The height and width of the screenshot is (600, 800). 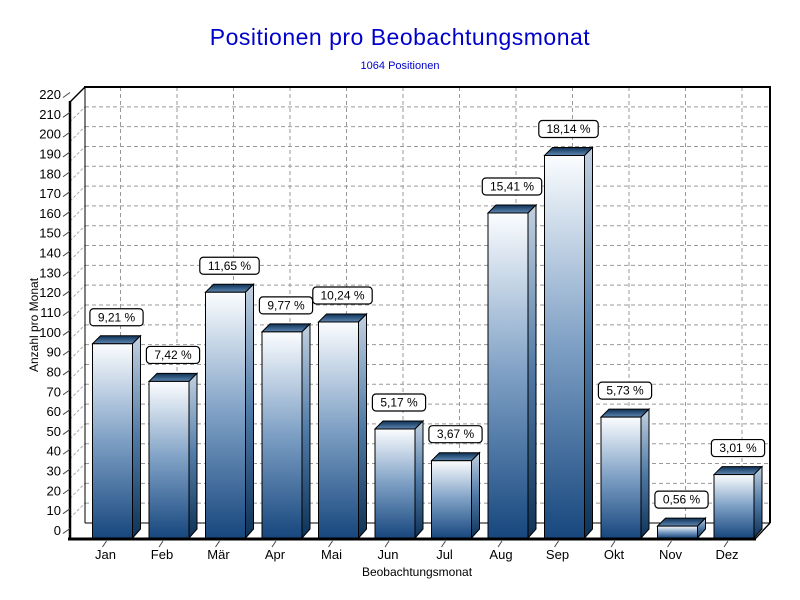 What do you see at coordinates (50, 292) in the screenshot?
I see `y-tick-label: 120` at bounding box center [50, 292].